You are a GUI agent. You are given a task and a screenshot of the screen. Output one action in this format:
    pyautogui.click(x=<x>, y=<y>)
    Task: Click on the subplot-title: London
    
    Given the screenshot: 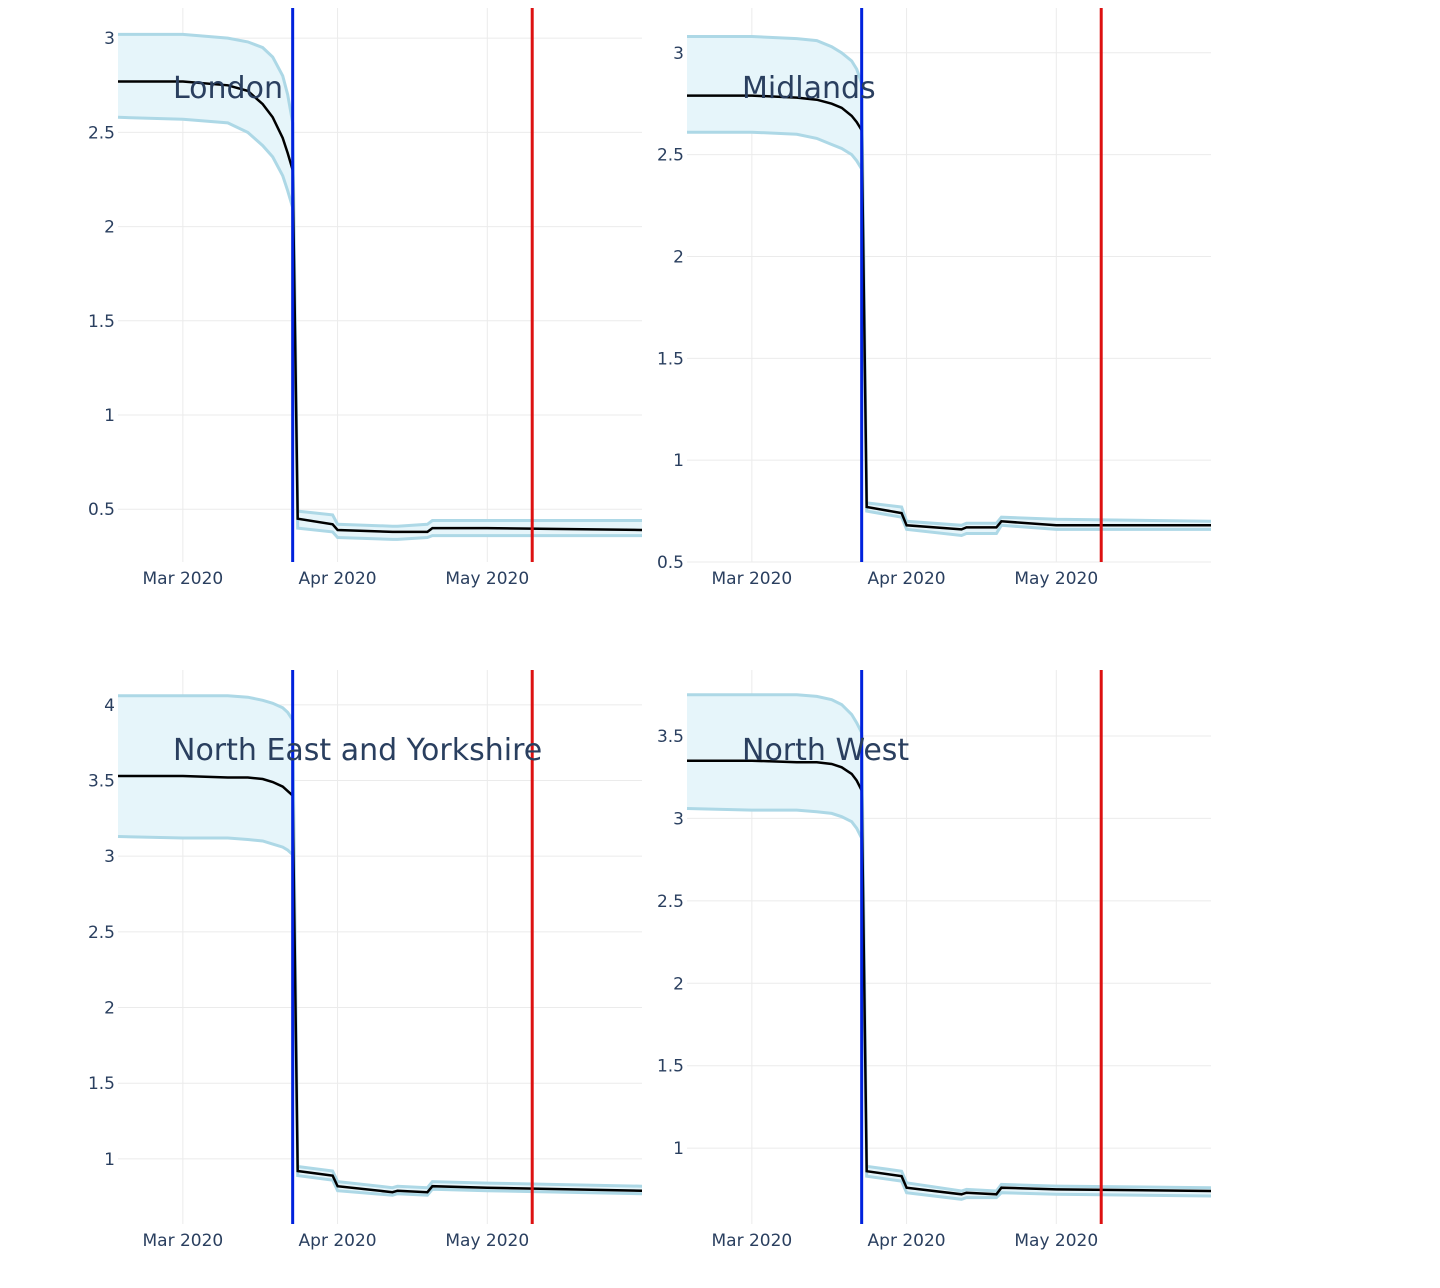 What is the action you would take?
    pyautogui.click(x=228, y=88)
    